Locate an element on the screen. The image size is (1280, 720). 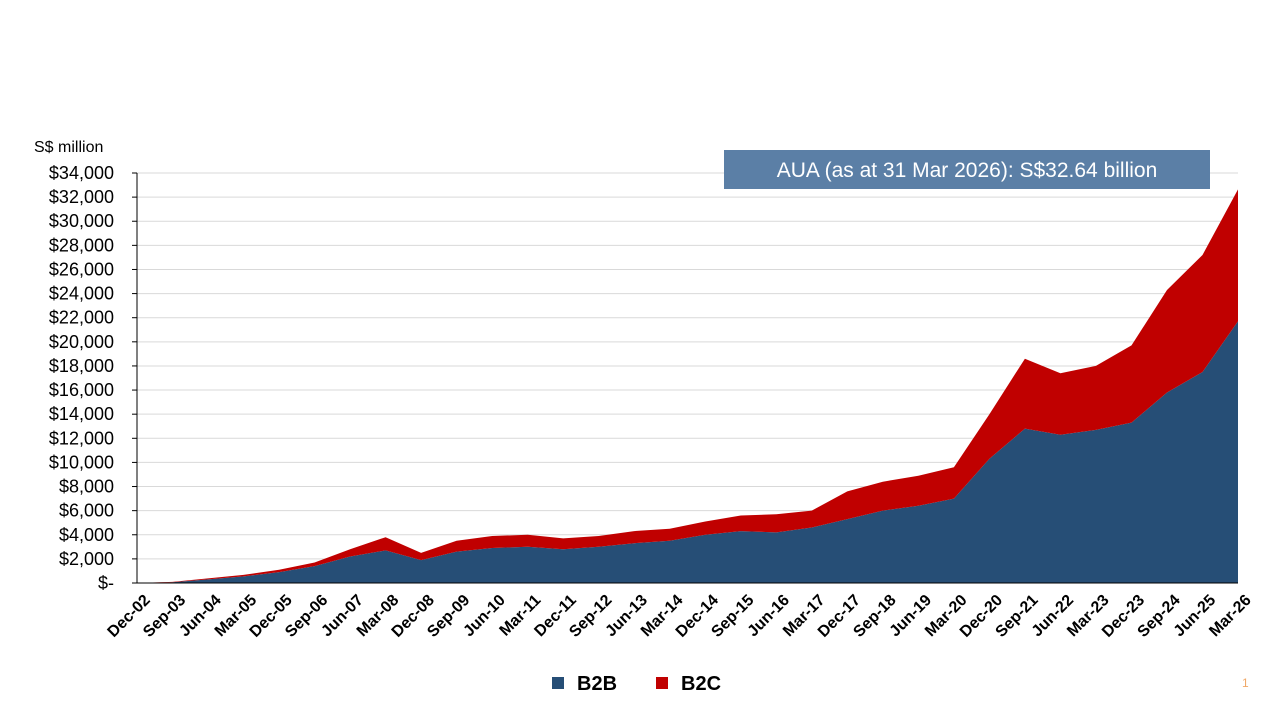
y-tick-label: $22,000 is located at coordinates (81, 318).